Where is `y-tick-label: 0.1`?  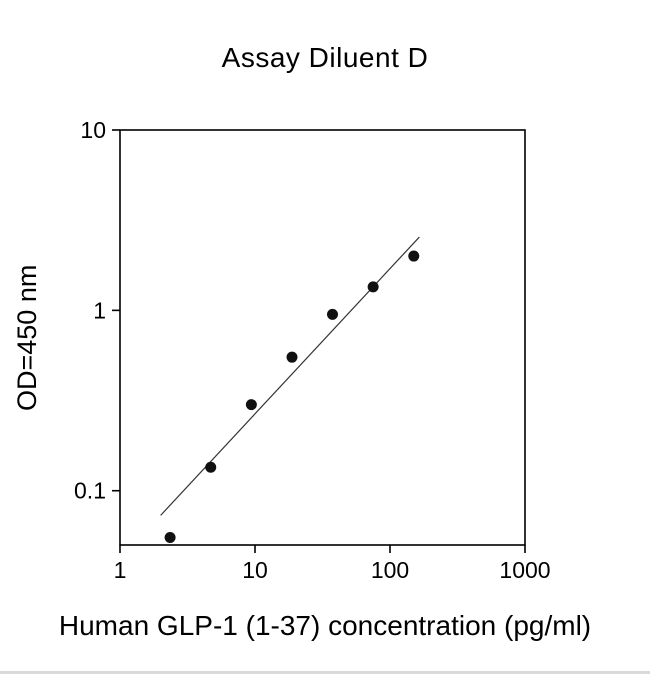
y-tick-label: 0.1 is located at coordinates (90, 491).